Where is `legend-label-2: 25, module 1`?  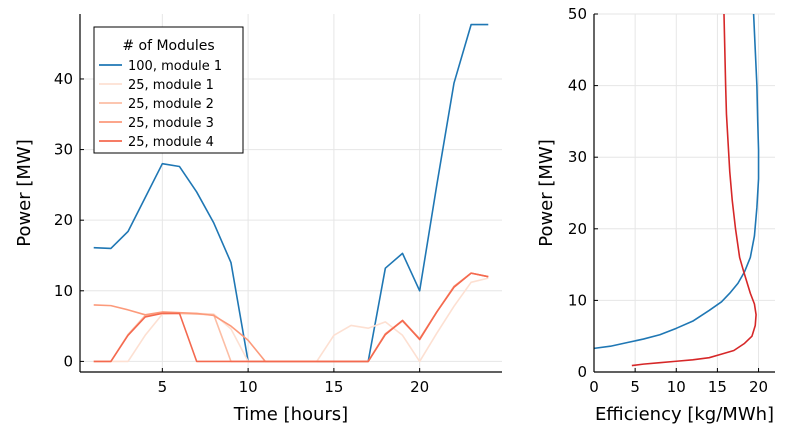
legend-label-2: 25, module 1 is located at coordinates (171, 85).